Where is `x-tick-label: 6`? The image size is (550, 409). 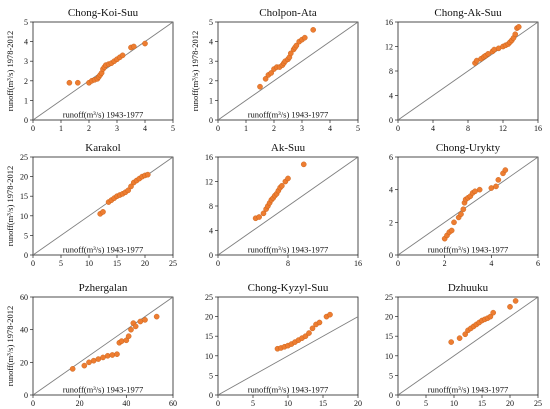
x-tick-label: 6 is located at coordinates (538, 263).